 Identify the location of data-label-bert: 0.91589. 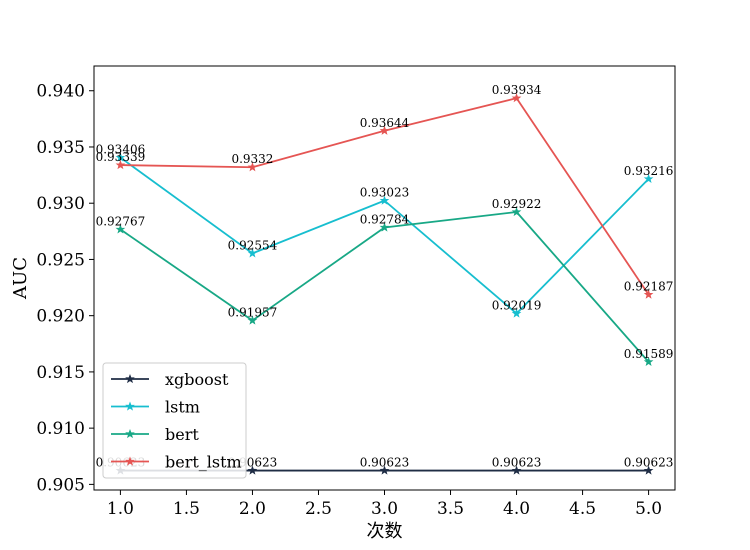
(649, 354).